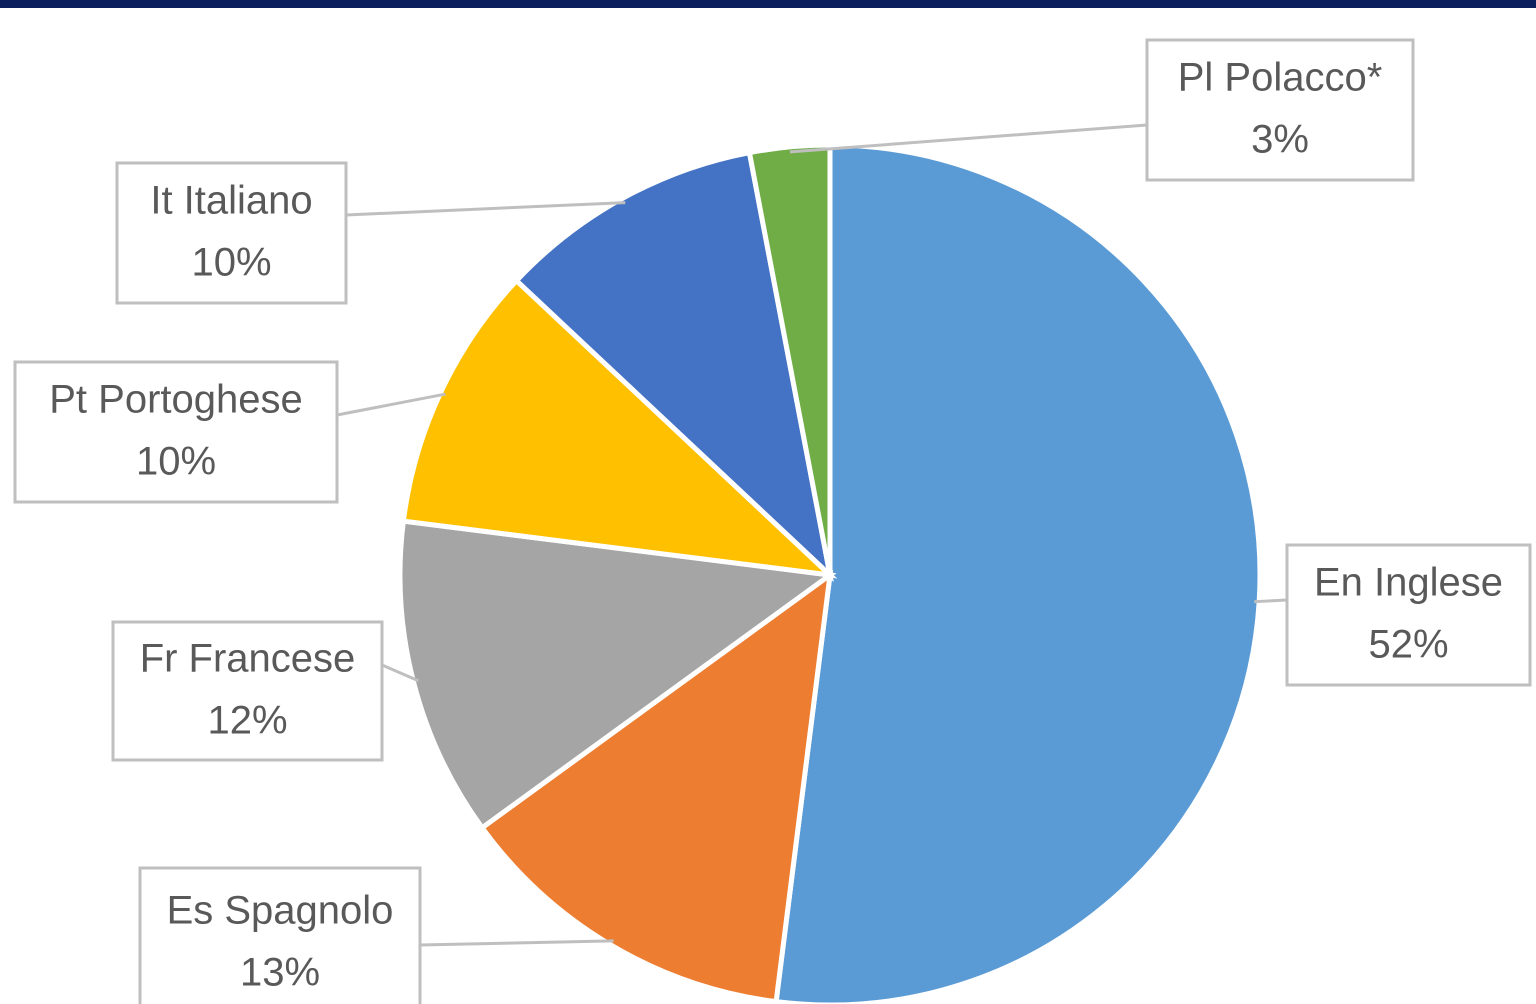  I want to click on category-label: Fr Francese, so click(248, 659).